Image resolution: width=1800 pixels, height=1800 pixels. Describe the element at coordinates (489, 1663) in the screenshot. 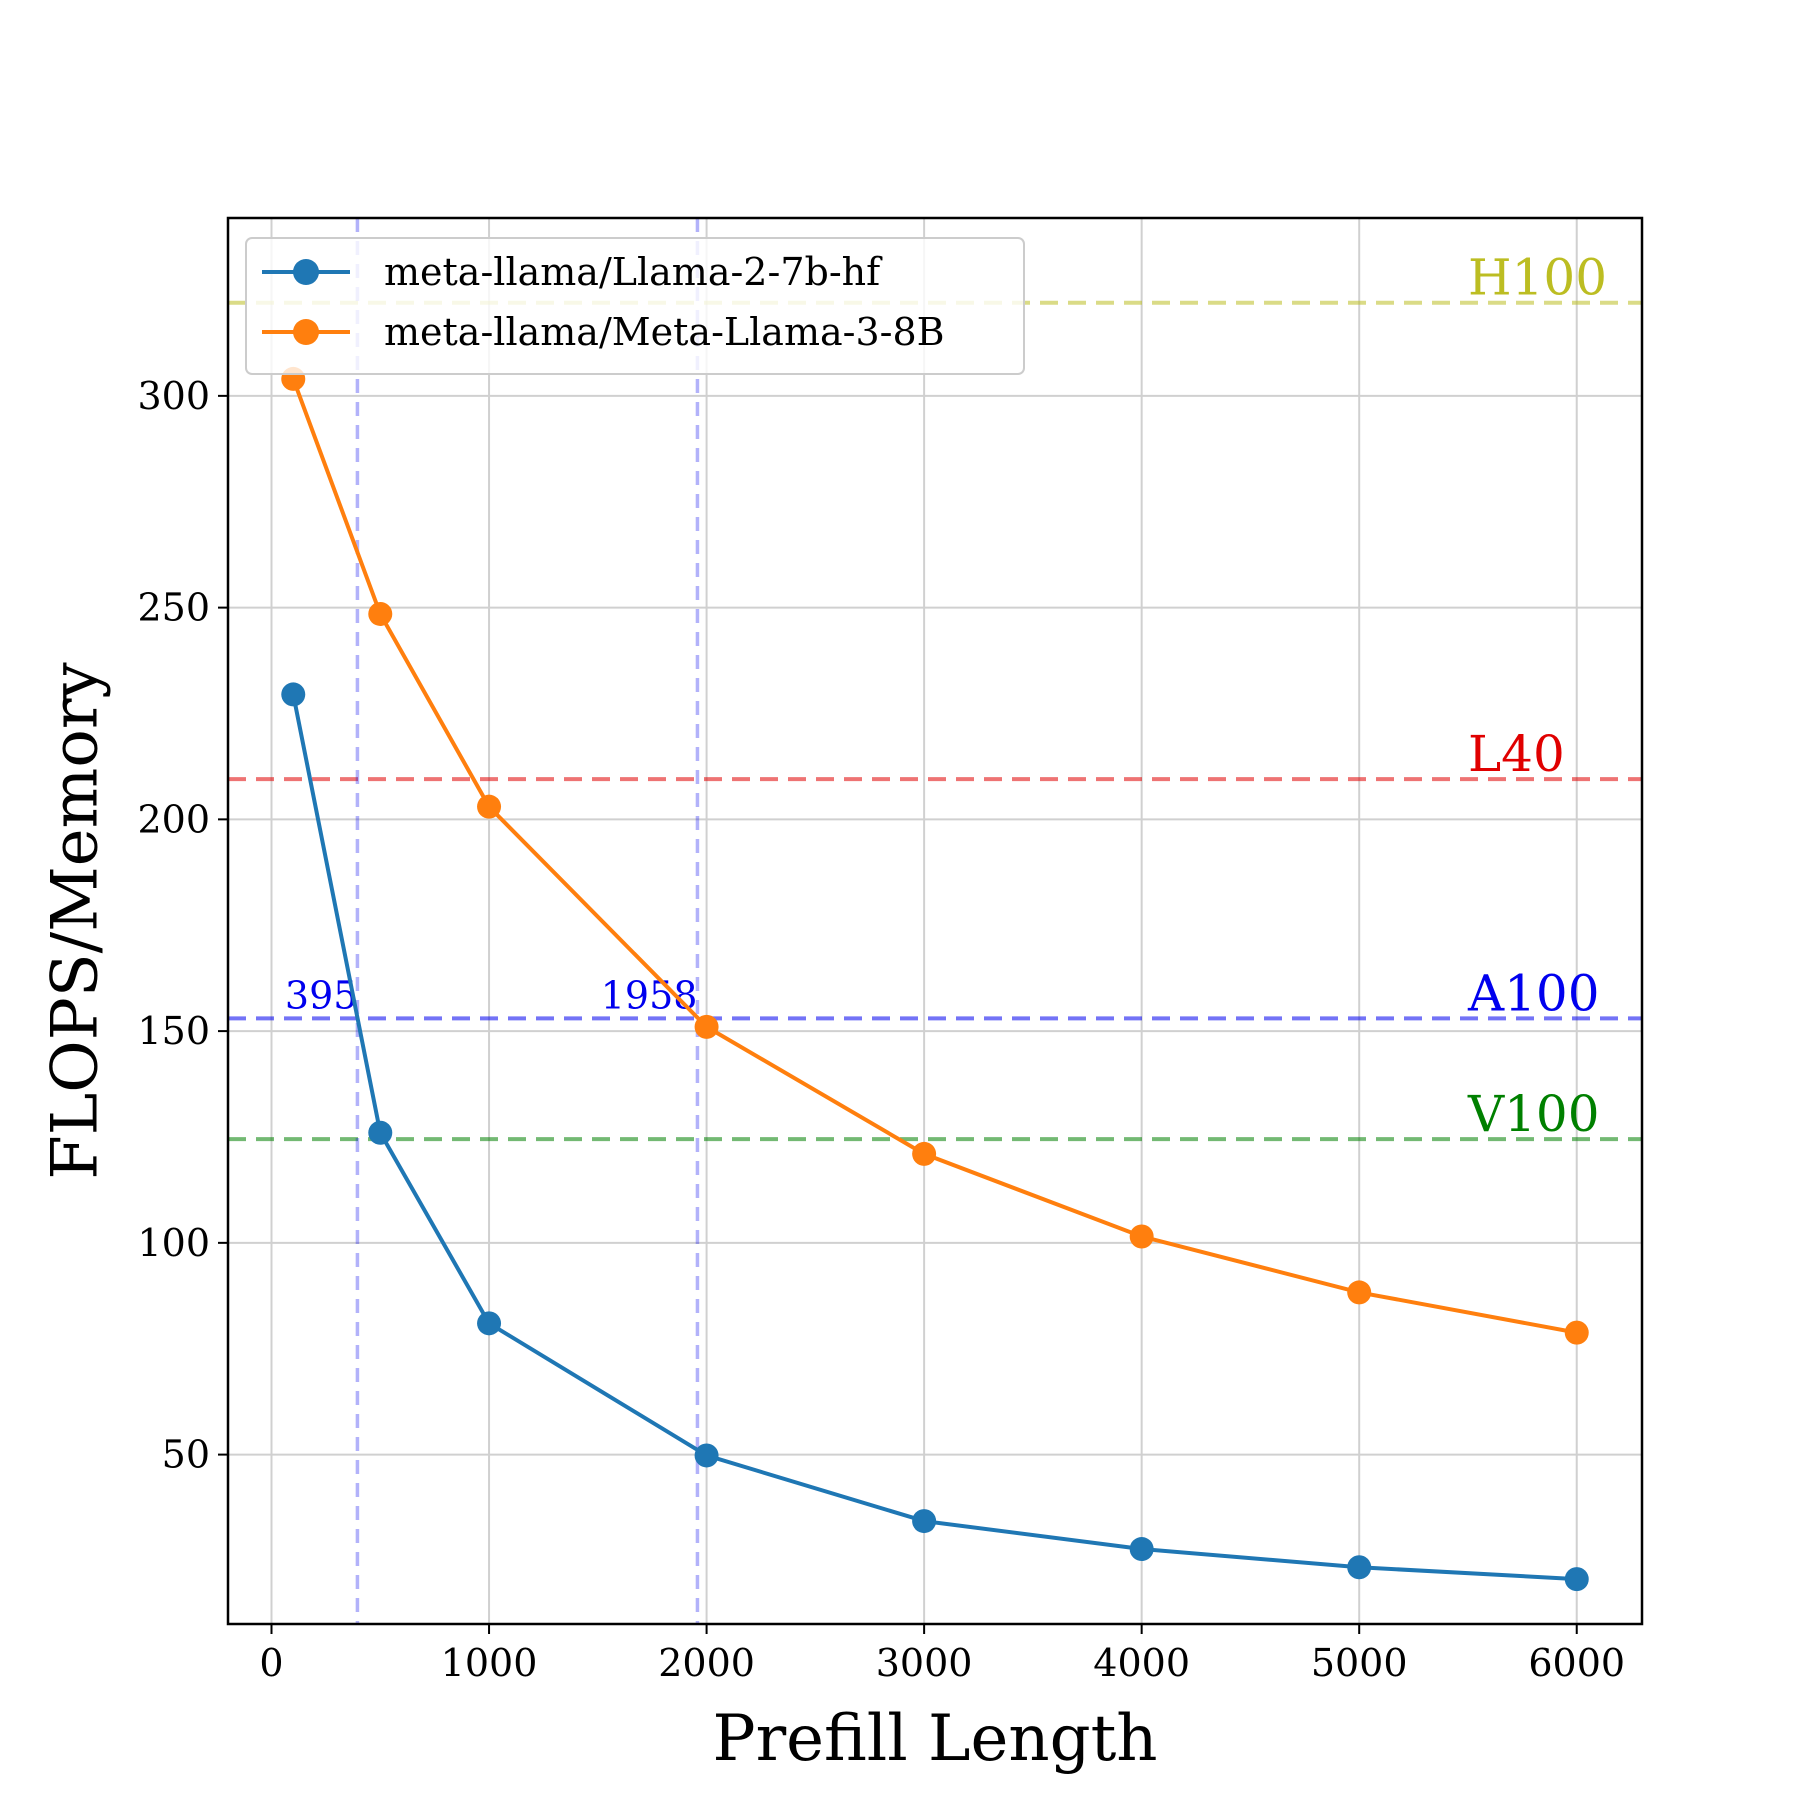

I see `x-tick-label: 1000` at that location.